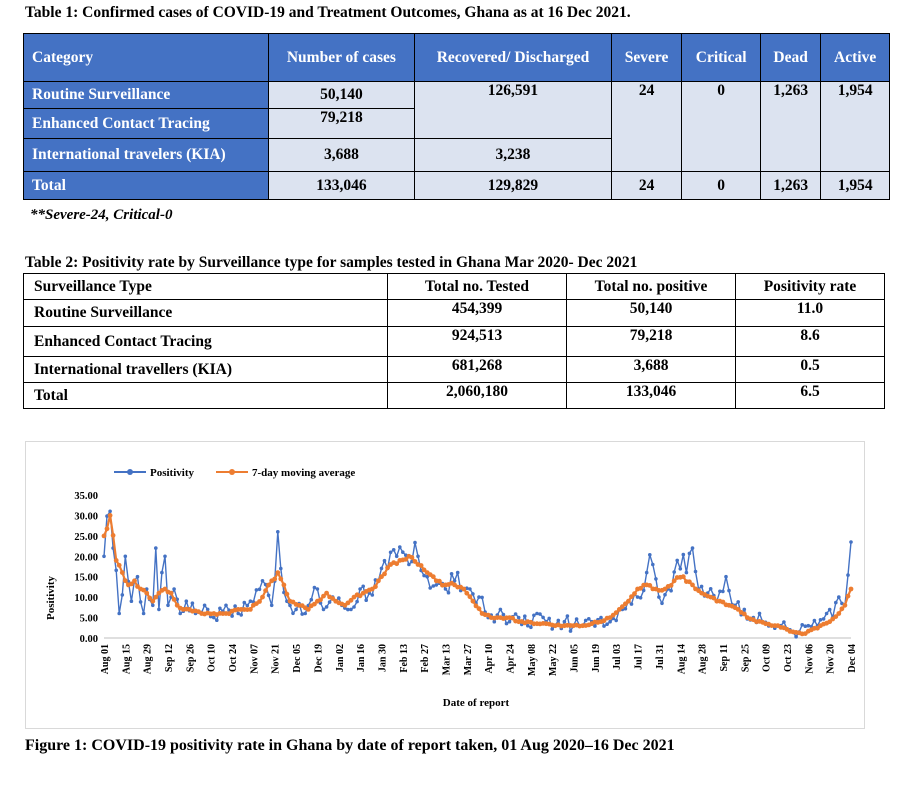  I want to click on y-axis: 0.00 5.00 10.00 15.00 20.00 25.00 30.00 35.00, so click(86, 568).